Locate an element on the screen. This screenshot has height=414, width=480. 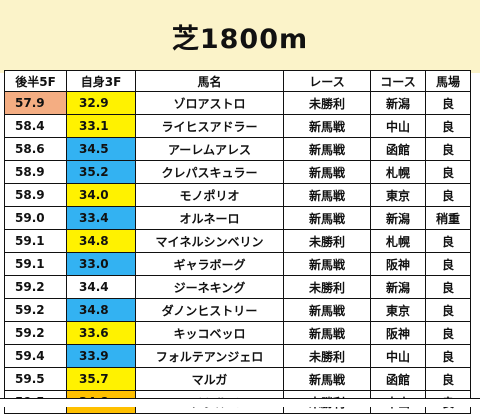
col-header-self3f: 自身3F is located at coordinates (101, 81).